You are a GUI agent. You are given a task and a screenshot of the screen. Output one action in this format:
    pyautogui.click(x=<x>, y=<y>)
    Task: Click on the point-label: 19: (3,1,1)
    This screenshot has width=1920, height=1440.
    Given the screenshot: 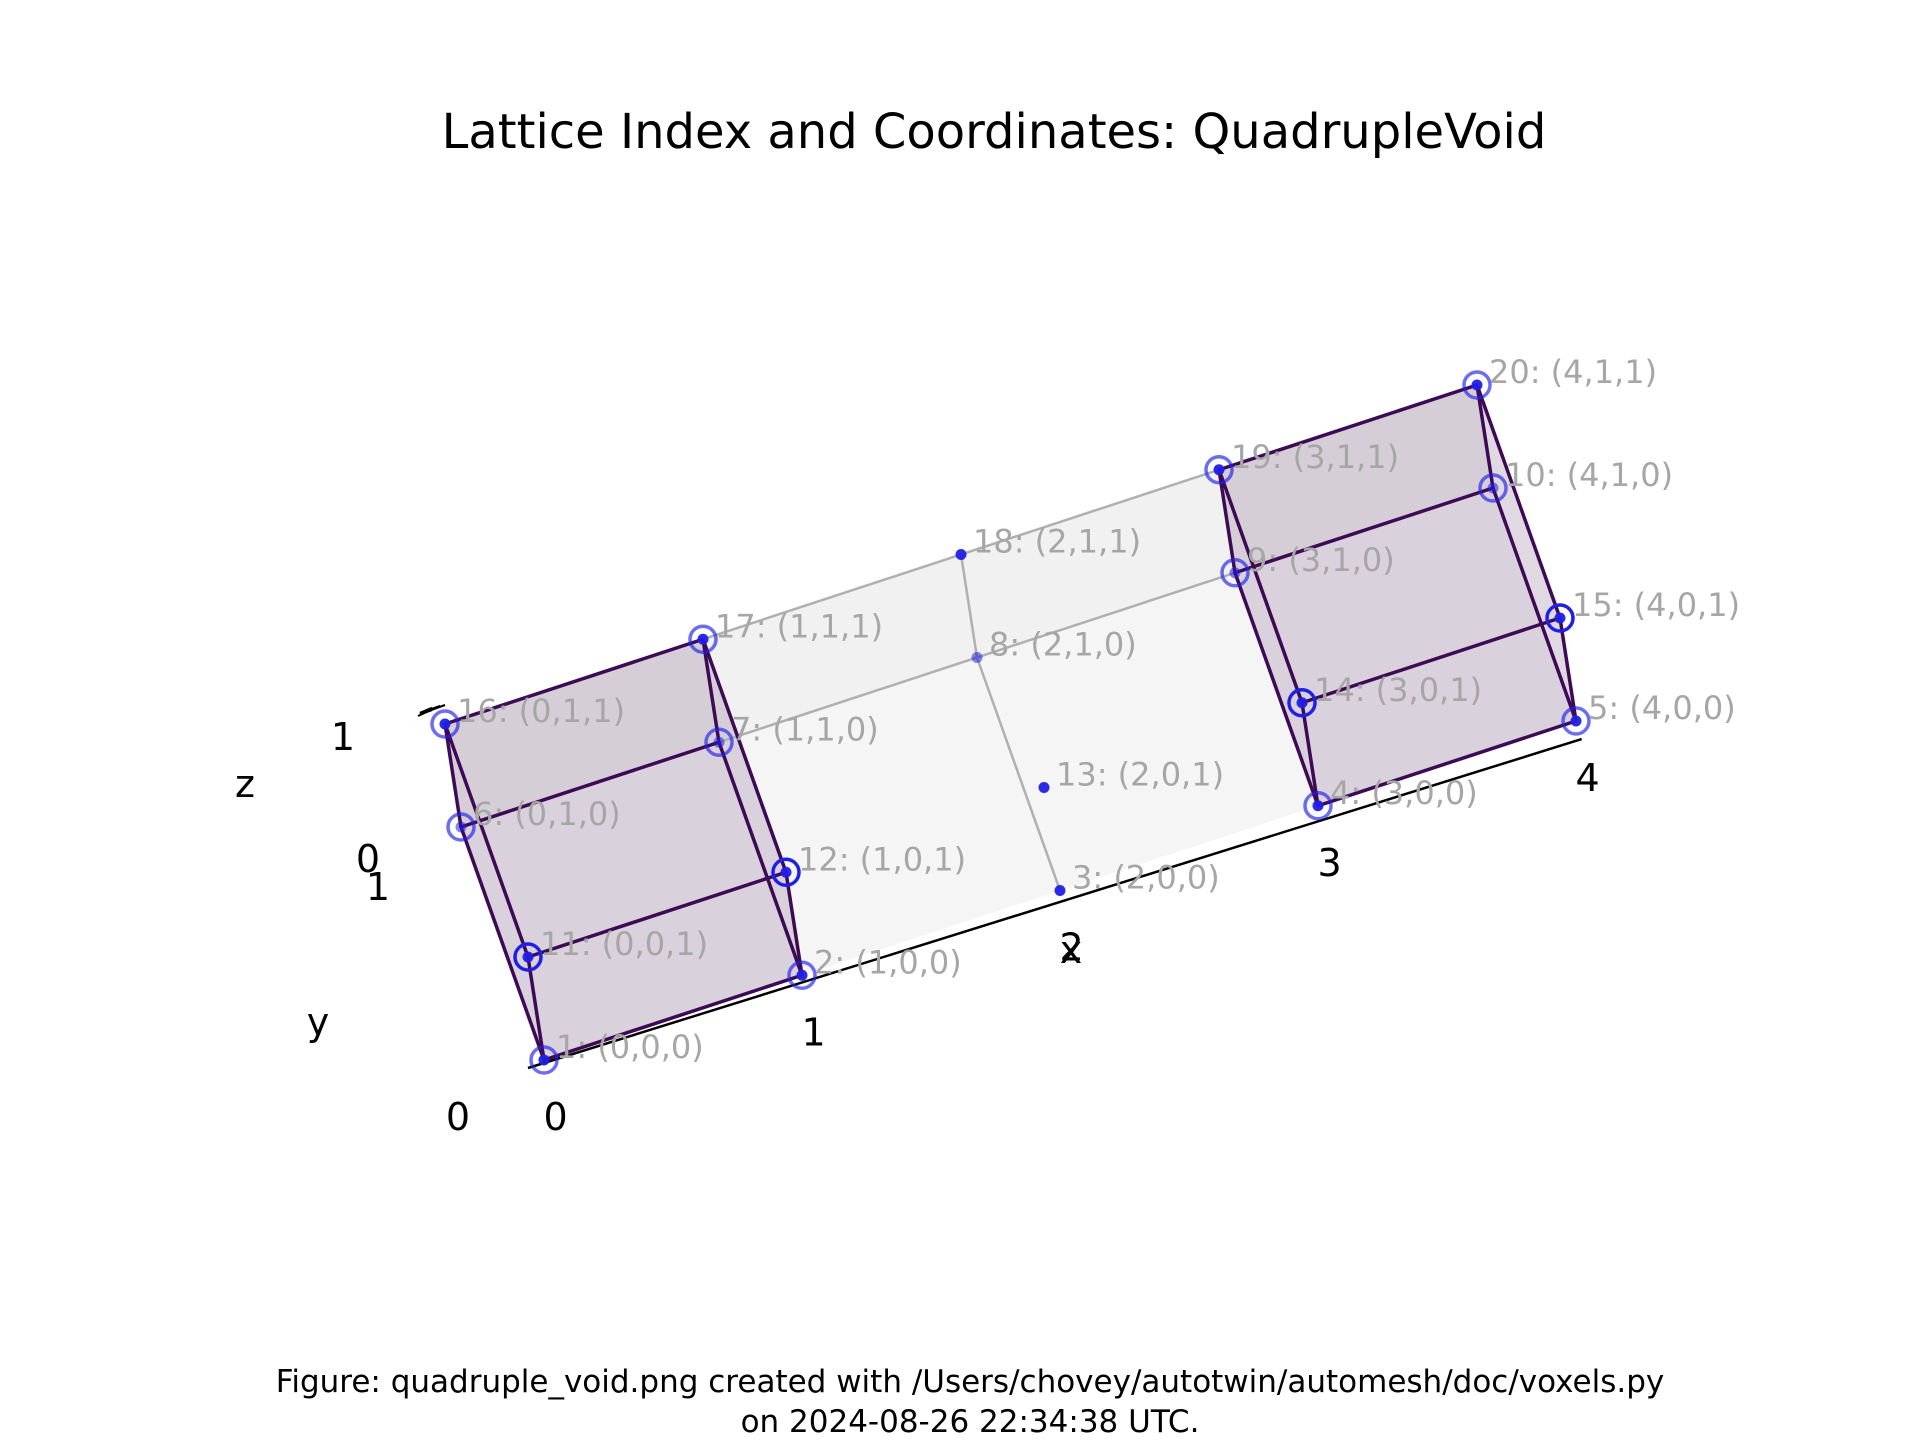 What is the action you would take?
    pyautogui.click(x=1315, y=457)
    